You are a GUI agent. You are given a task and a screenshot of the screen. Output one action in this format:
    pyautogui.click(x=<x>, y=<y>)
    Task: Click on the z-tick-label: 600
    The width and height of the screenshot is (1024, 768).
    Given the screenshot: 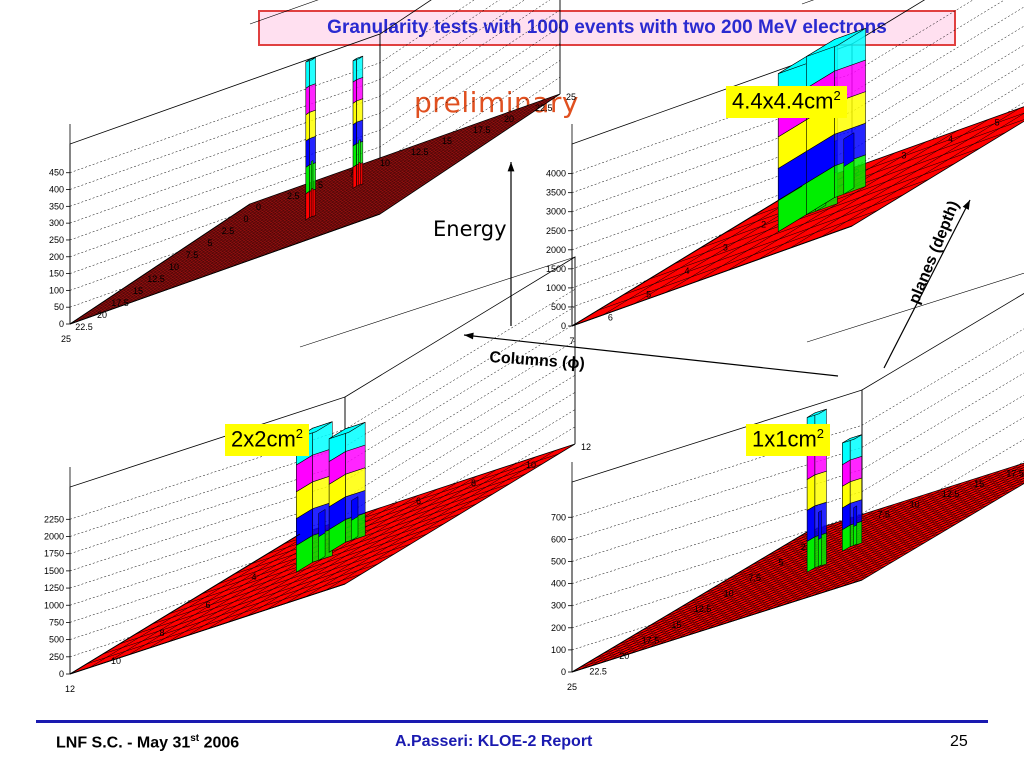 What is the action you would take?
    pyautogui.click(x=558, y=539)
    